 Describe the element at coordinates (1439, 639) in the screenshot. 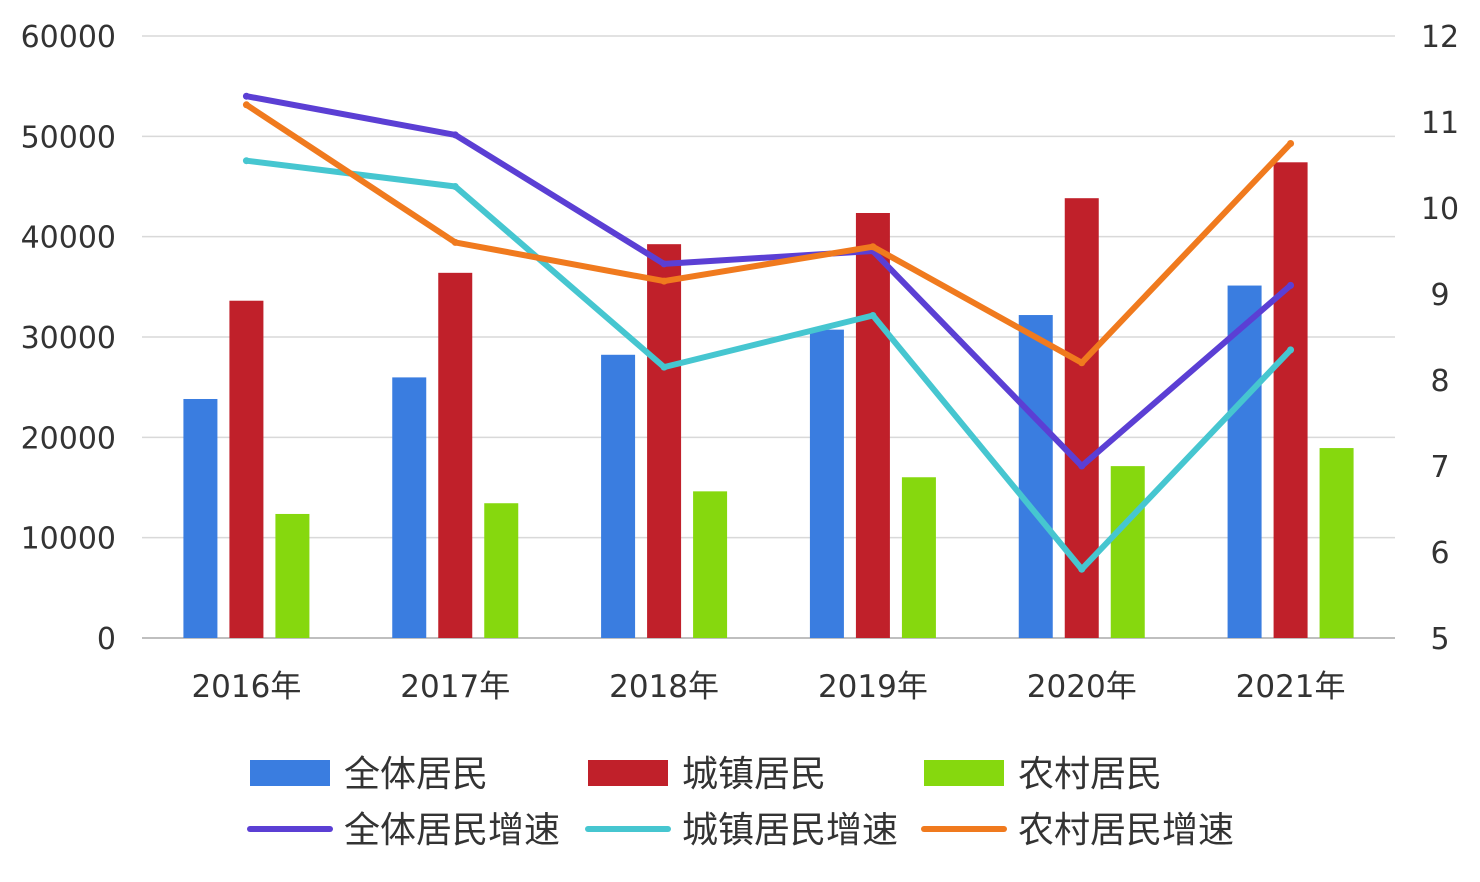

I see `y-right-tick-label: 5` at that location.